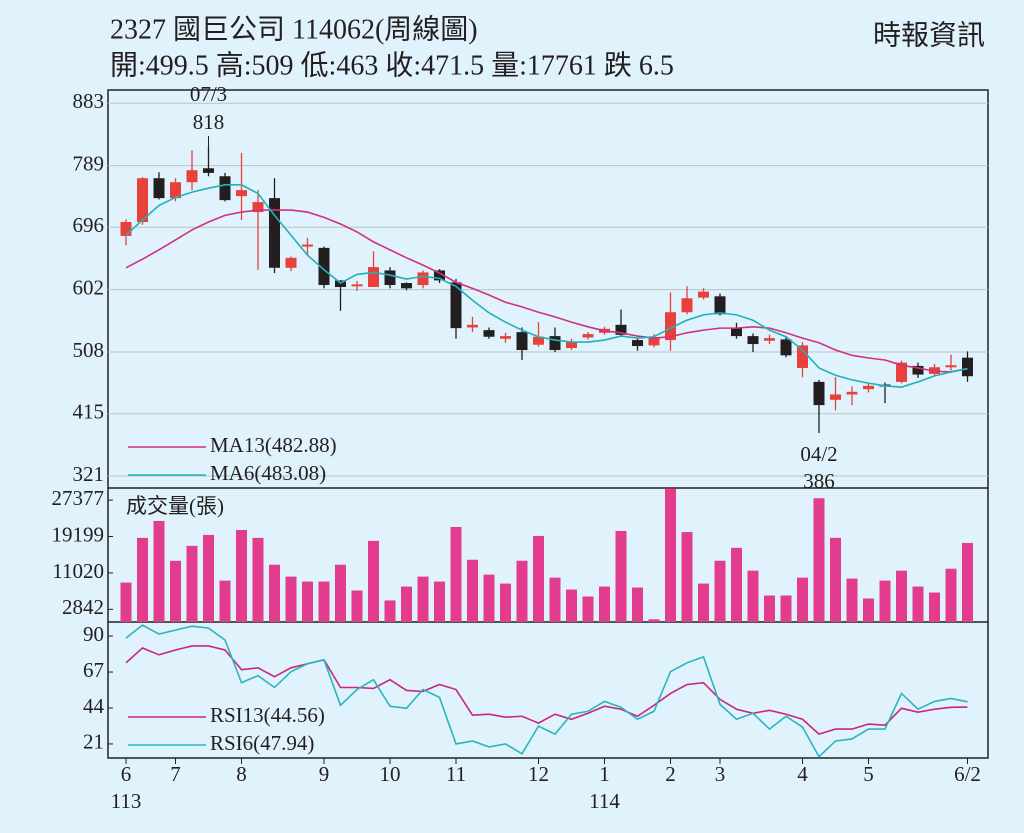 This screenshot has width=1024, height=833. I want to click on y-tick-label: 508, so click(89, 350).